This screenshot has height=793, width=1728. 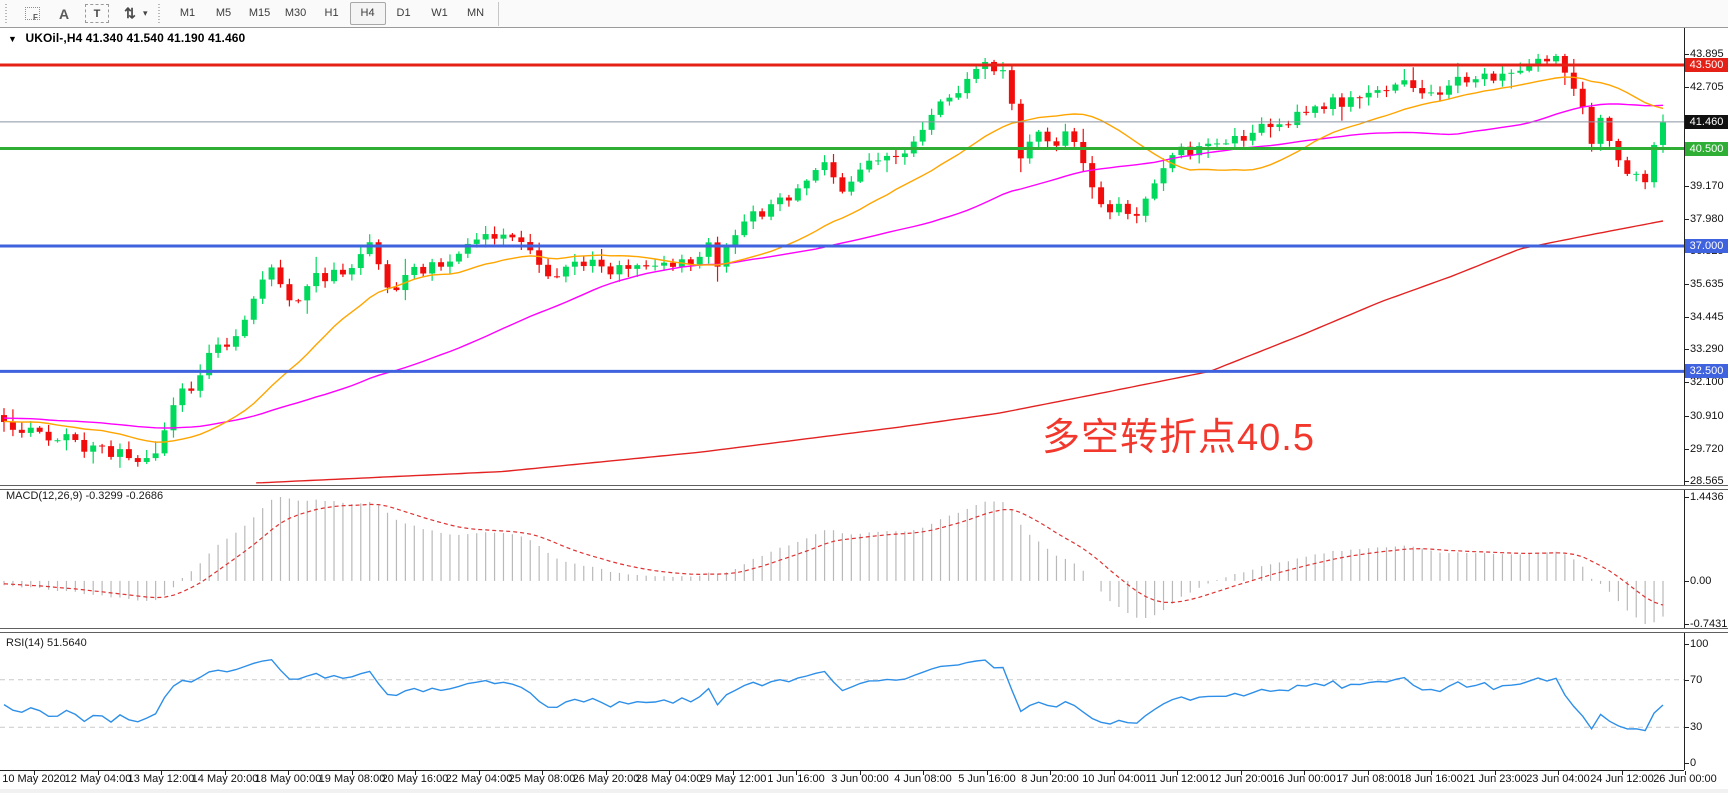 I want to click on time-tick-label: 14 May 20:00, so click(x=225, y=779).